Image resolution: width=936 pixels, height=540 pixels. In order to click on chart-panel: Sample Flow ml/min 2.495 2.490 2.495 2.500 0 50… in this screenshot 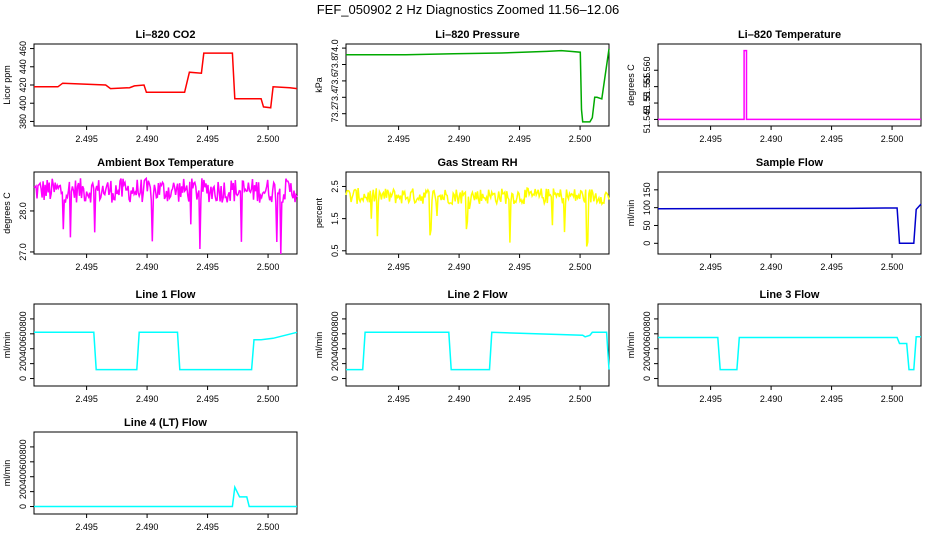, I will do `click(774, 214)`.